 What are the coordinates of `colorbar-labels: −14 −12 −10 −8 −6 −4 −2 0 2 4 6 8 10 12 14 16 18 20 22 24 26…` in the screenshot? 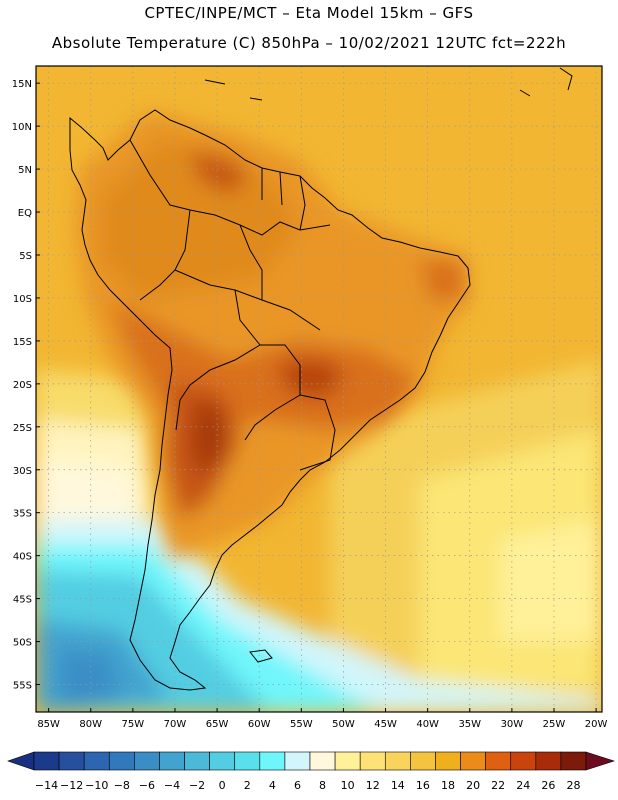 It's located at (308, 785).